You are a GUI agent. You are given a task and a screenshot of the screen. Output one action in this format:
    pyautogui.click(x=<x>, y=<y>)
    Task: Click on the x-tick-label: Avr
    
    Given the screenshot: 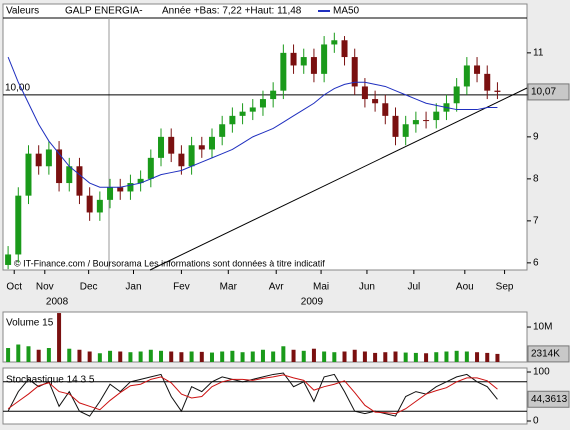 What is the action you would take?
    pyautogui.click(x=276, y=287)
    